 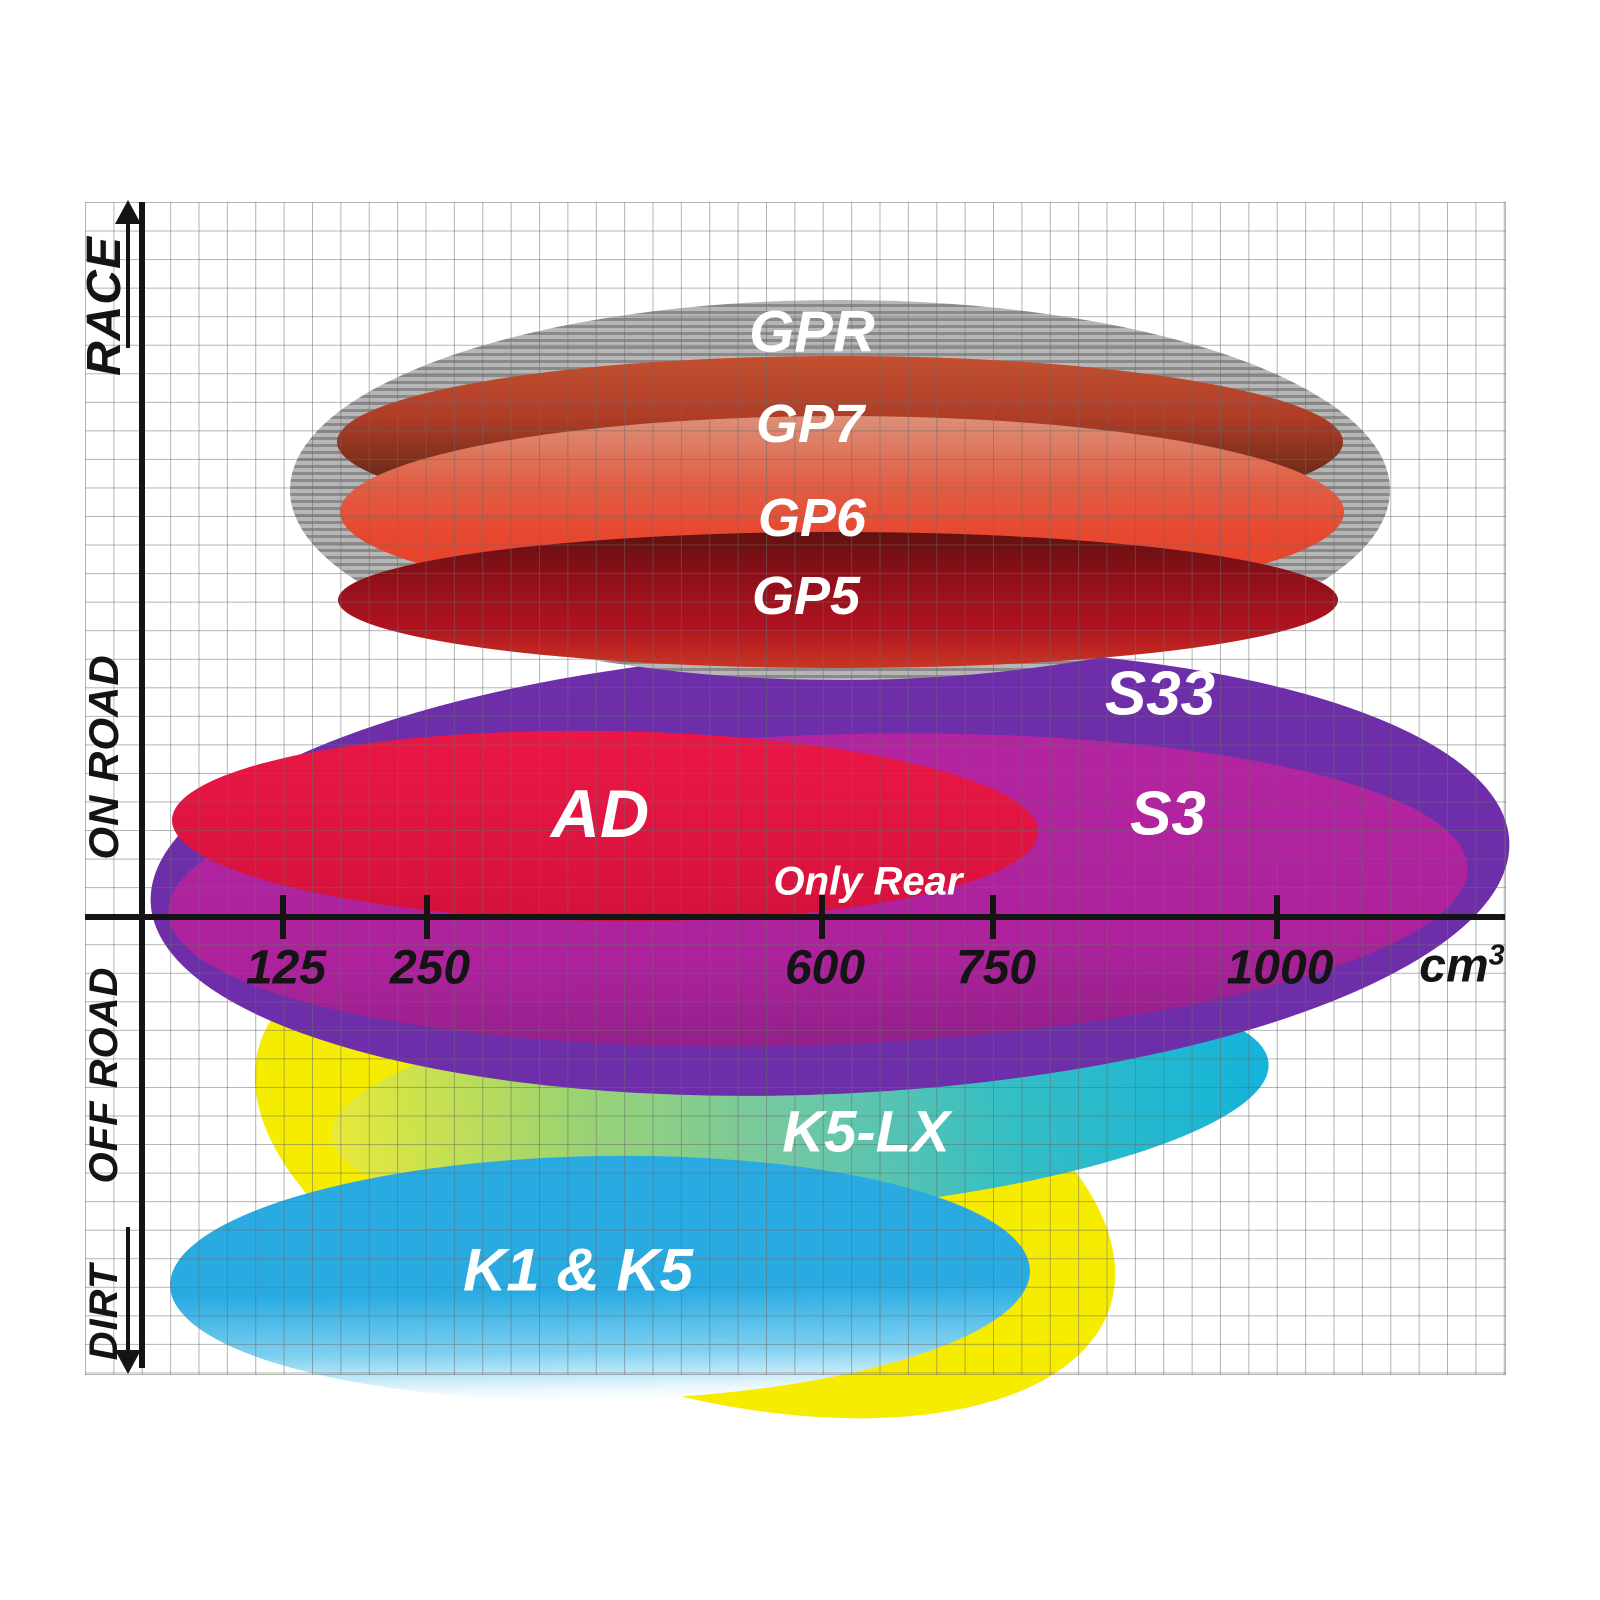 What do you see at coordinates (868, 881) in the screenshot?
I see `region-note-only-rear: Only Rear` at bounding box center [868, 881].